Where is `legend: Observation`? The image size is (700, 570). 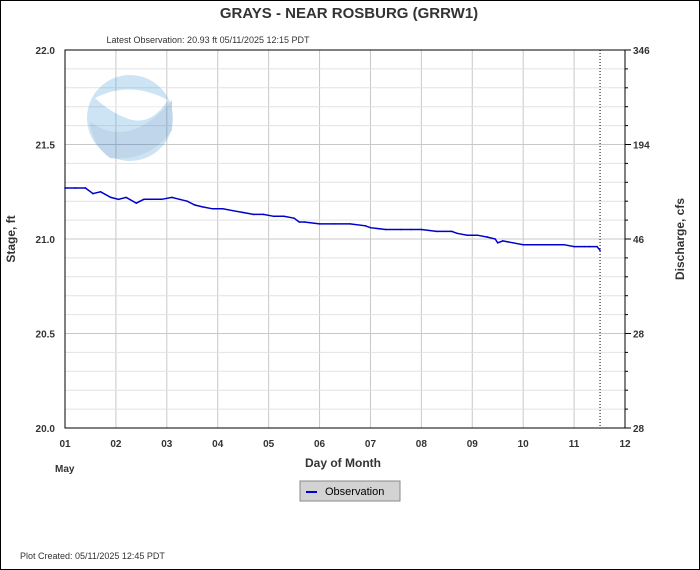 legend: Observation is located at coordinates (350, 491).